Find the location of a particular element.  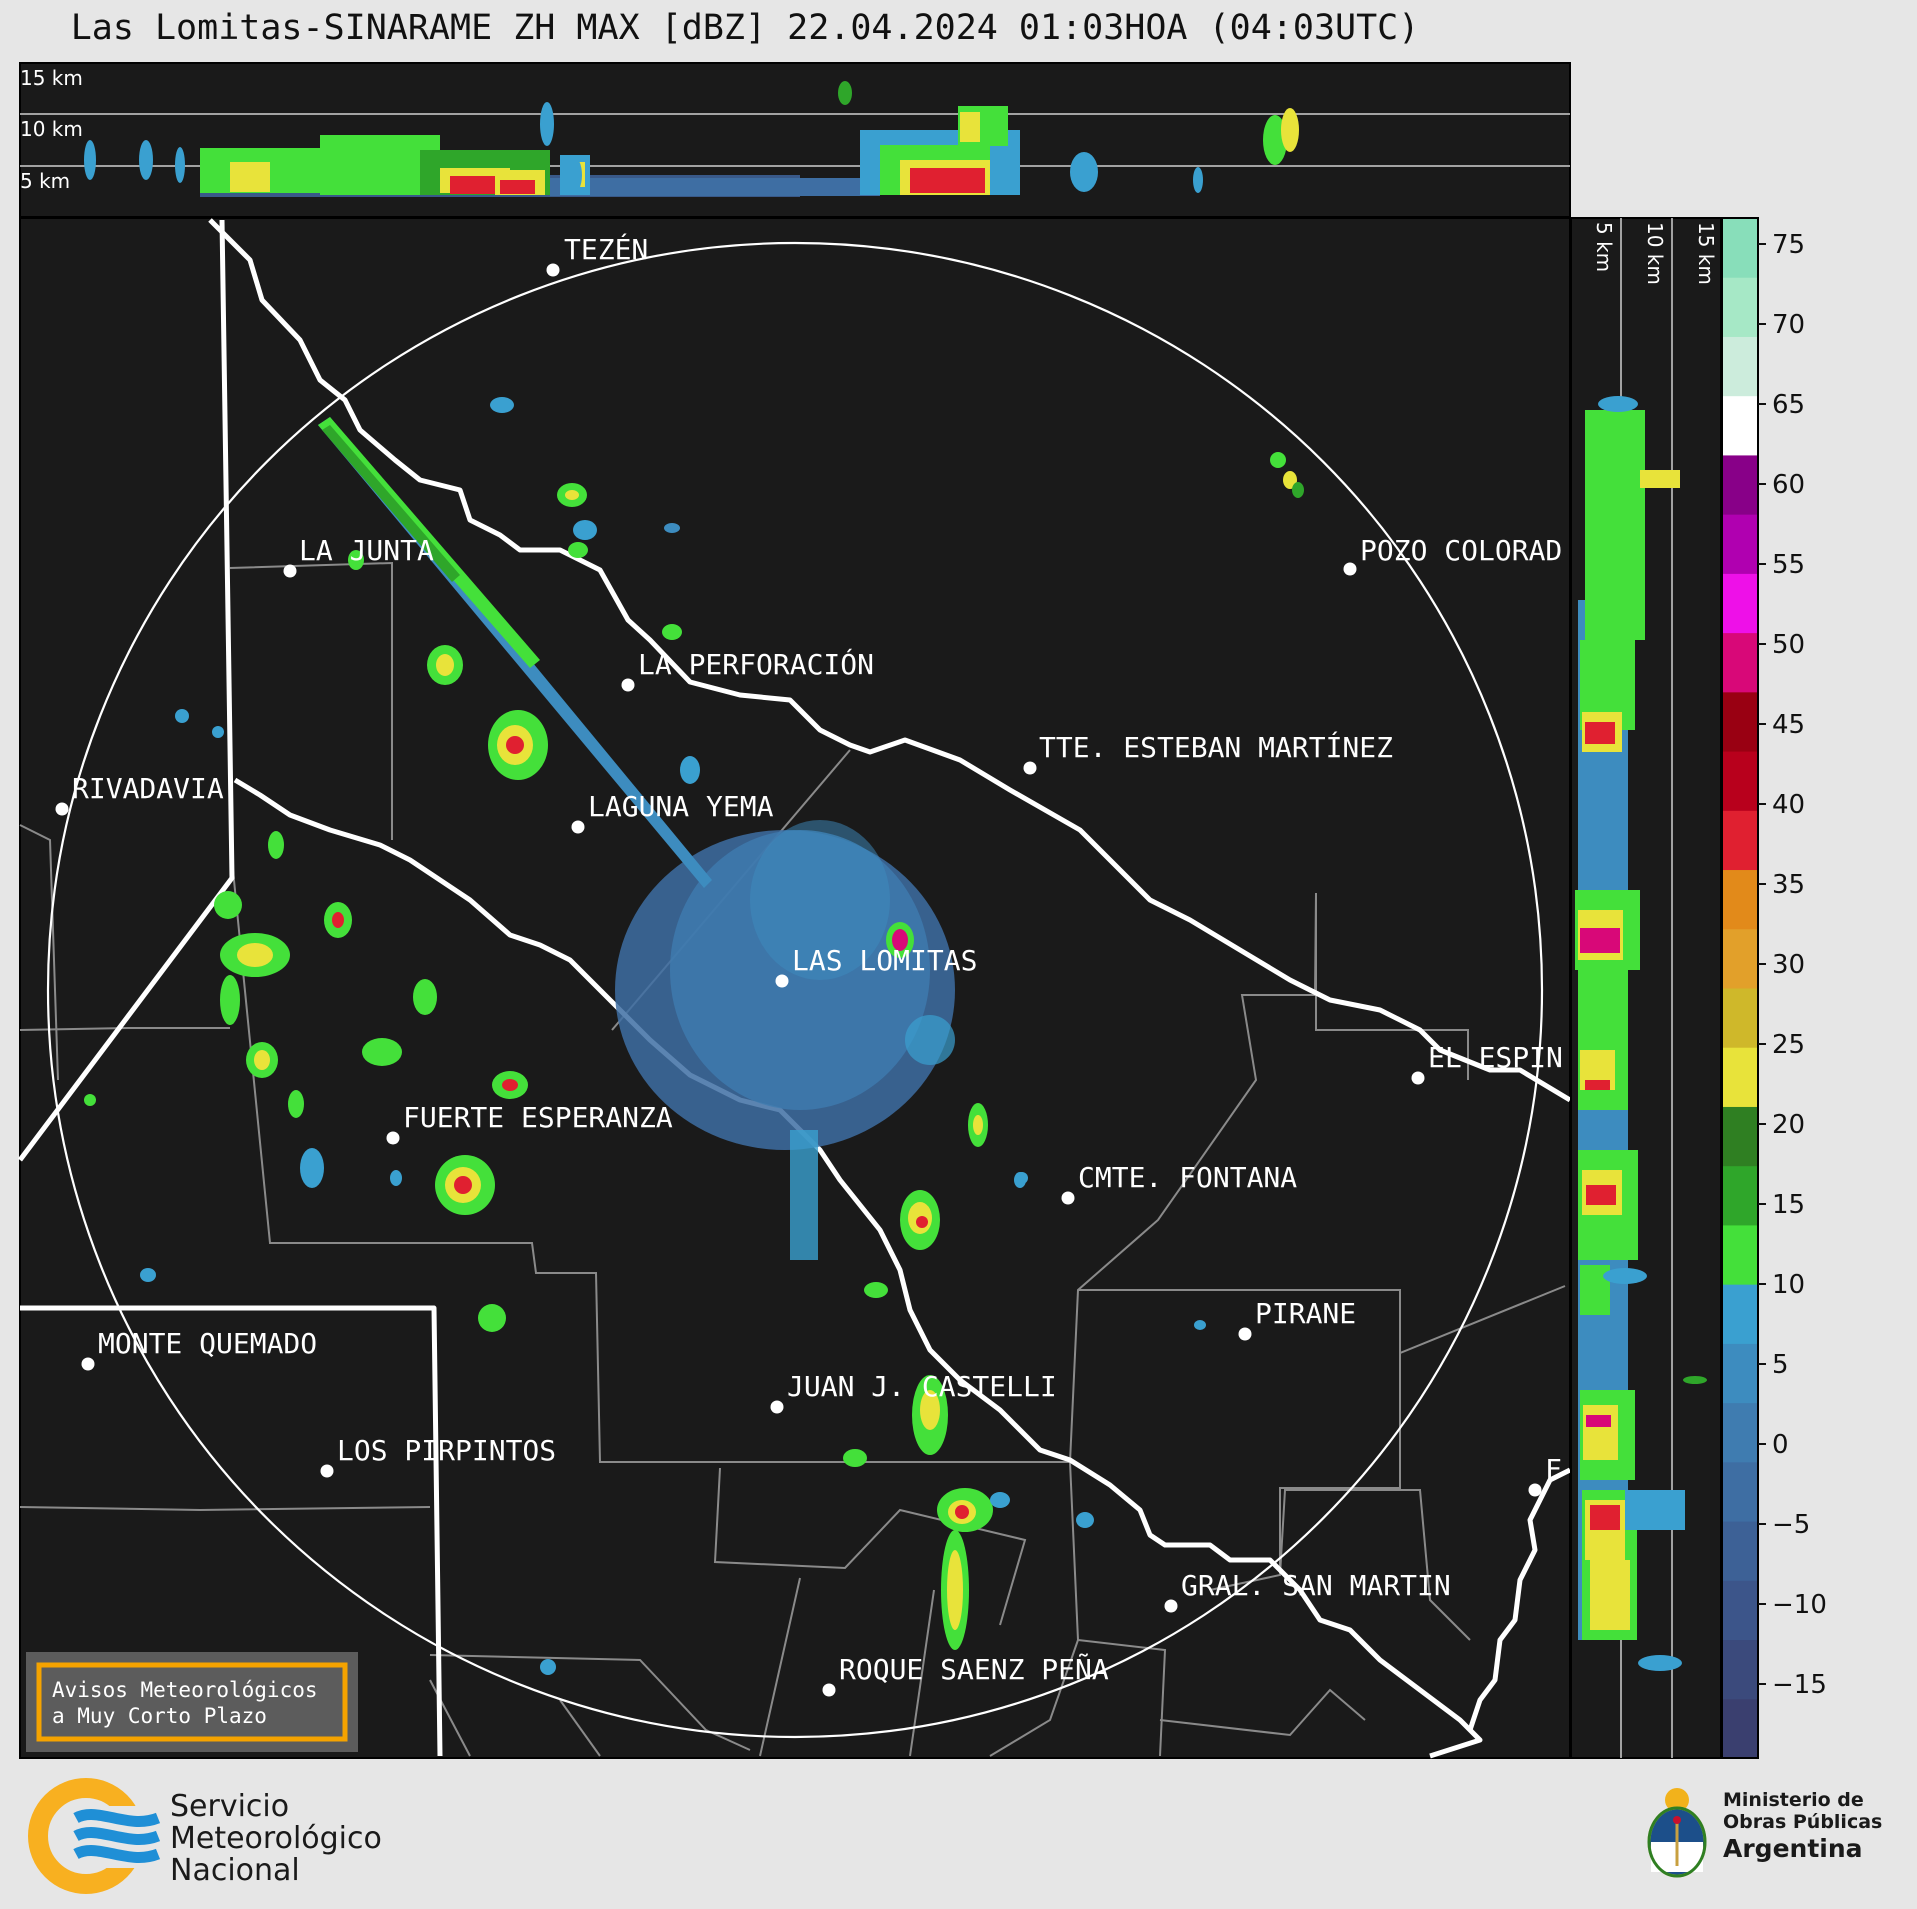

smn-logo-graphic: Servicio Meteorológico Nacional is located at coordinates (205, 1836).